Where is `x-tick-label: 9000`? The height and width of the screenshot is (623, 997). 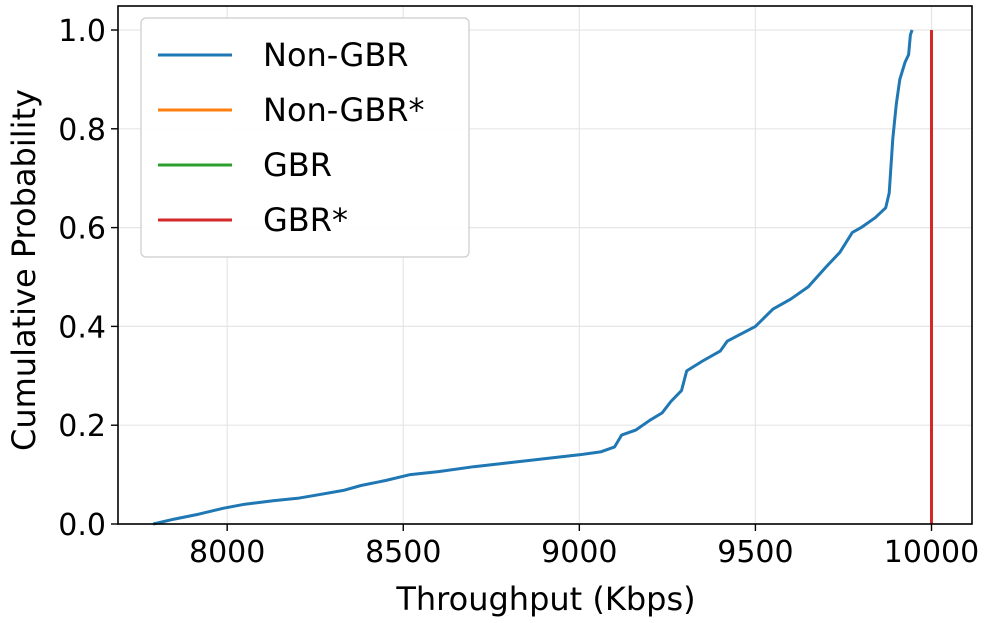
x-tick-label: 9000 is located at coordinates (579, 552).